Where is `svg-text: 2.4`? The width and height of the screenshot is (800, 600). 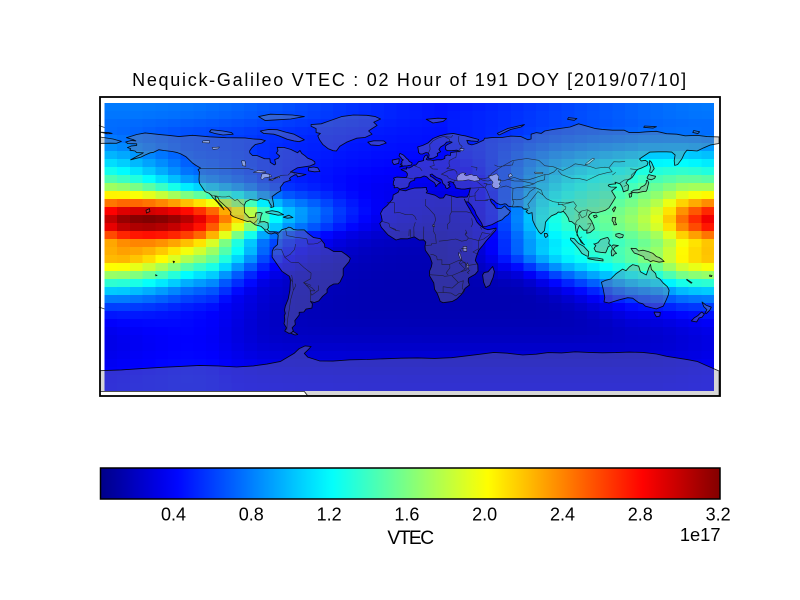 svg-text: 2.4 is located at coordinates (562, 515).